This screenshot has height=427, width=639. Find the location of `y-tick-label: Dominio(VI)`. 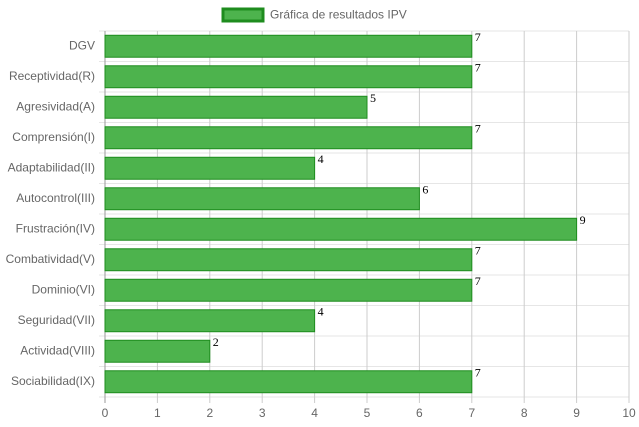

y-tick-label: Dominio(VI) is located at coordinates (63, 289).